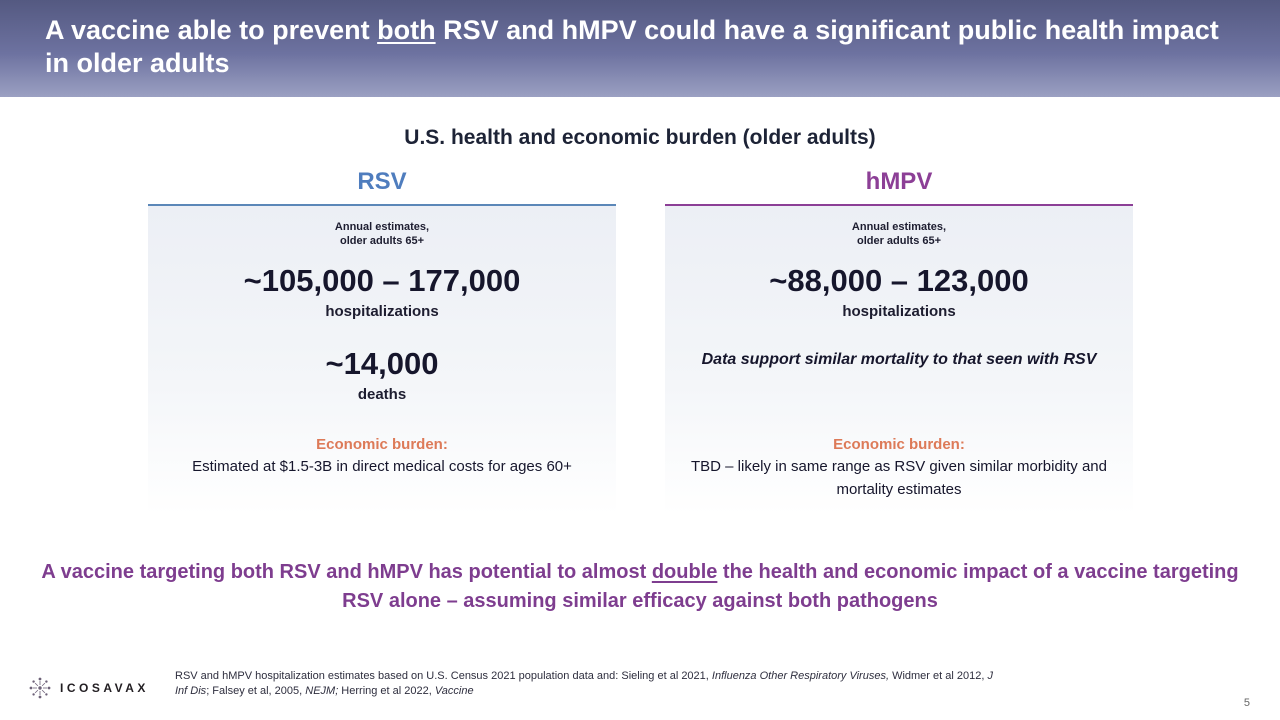 The image size is (1280, 720). I want to click on hmpv-hospitalizations-label: hospitalizations, so click(899, 311).